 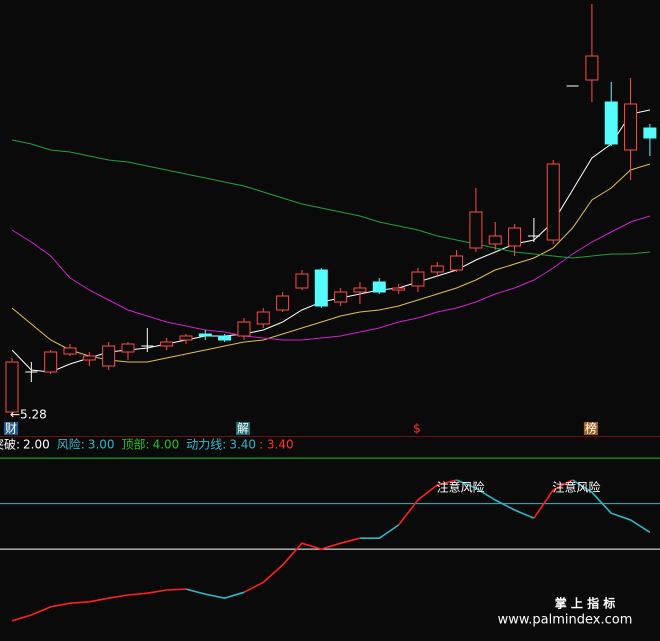 I want to click on indicator-line, so click(x=418, y=539).